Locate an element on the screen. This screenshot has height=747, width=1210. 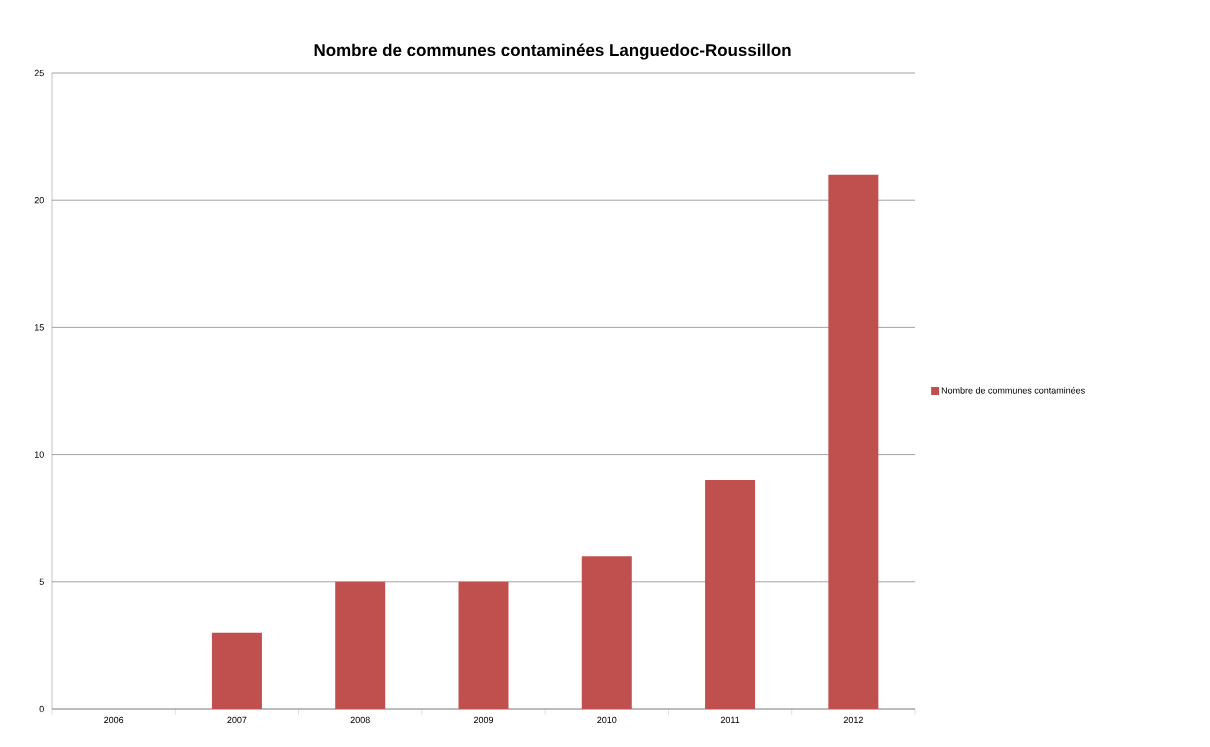
y-tick-label: 5 is located at coordinates (41, 581).